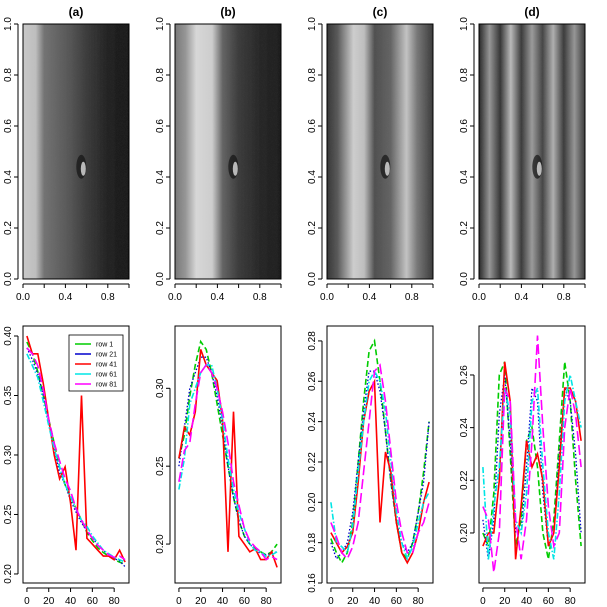  Describe the element at coordinates (312, 421) in the screenshot. I see `y-tick-label: 0.24` at that location.